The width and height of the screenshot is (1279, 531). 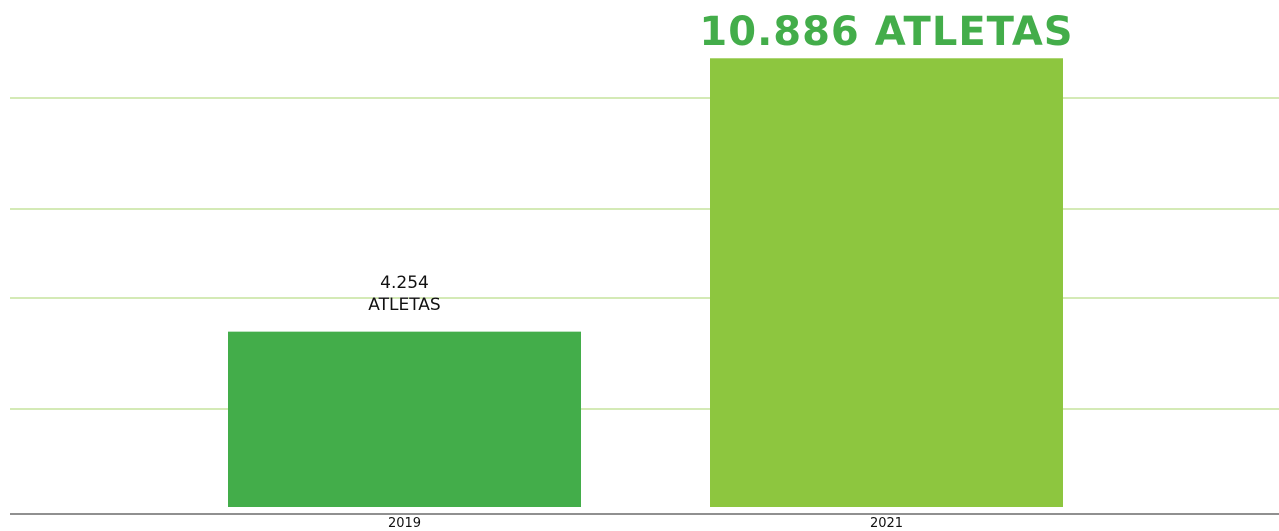 I want to click on x-tick-label: 2019, so click(x=404, y=523).